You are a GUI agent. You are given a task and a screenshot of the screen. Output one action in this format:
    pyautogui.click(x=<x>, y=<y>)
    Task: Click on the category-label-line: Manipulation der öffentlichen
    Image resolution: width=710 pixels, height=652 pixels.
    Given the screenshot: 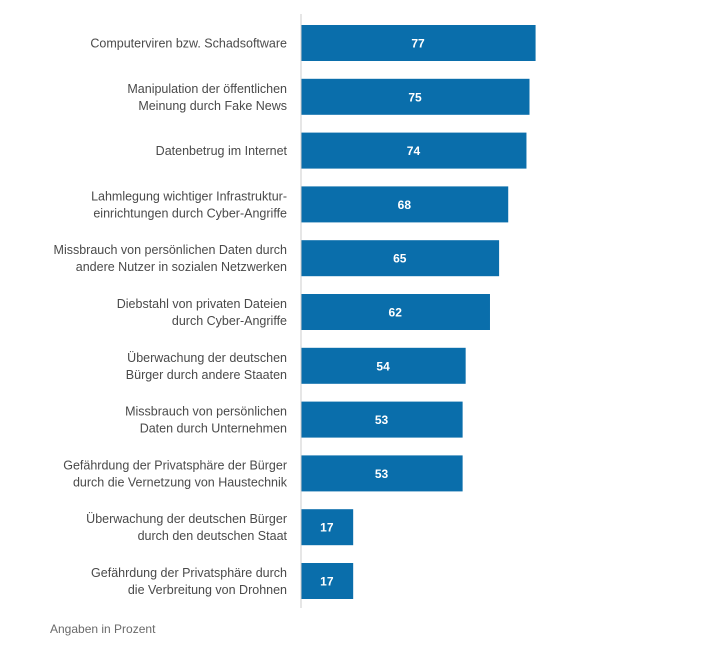 What is the action you would take?
    pyautogui.click(x=207, y=89)
    